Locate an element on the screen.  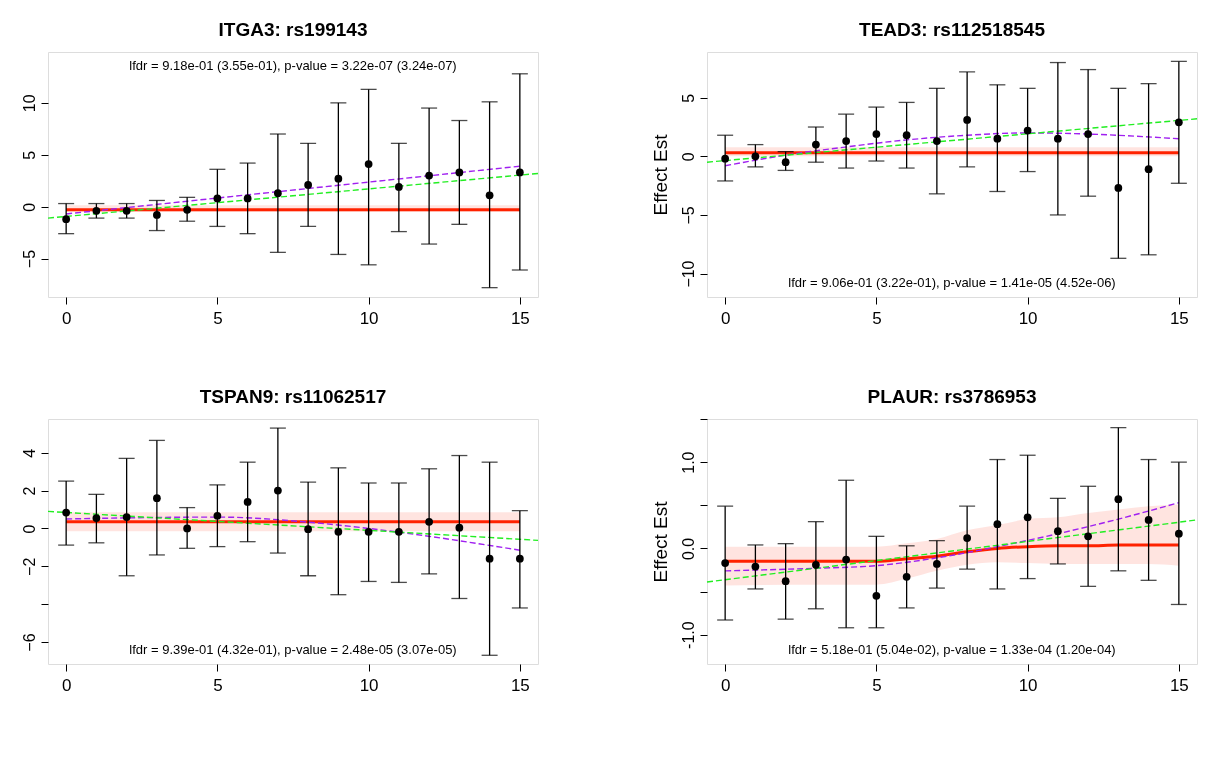
annotation: lfdr = 5.18e-01 (5.04e-02), p-value = 1.33e-04 (1.20e-04) is located at coordinates (952, 649).